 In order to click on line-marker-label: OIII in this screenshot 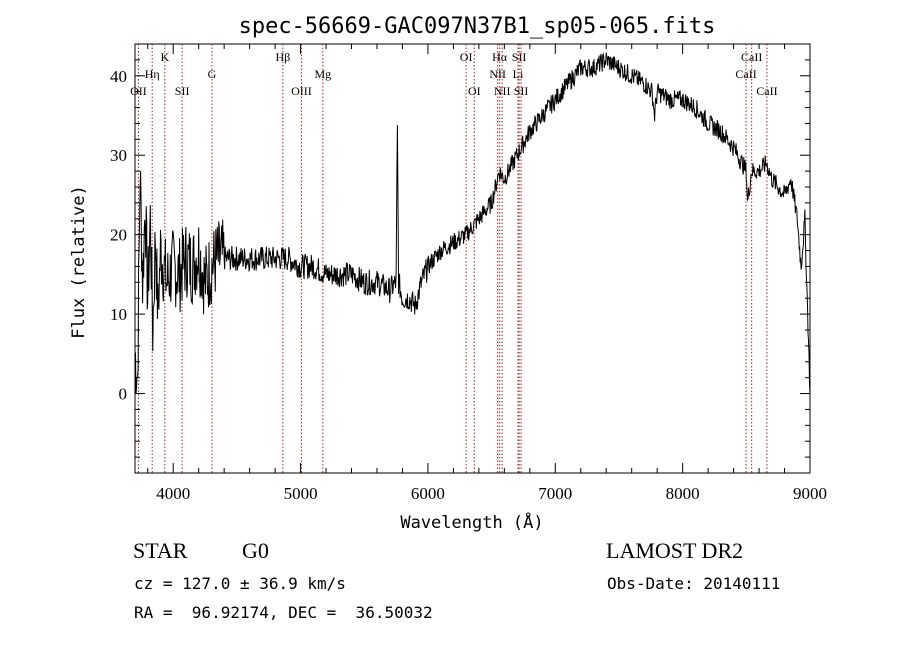, I will do `click(301, 91)`.